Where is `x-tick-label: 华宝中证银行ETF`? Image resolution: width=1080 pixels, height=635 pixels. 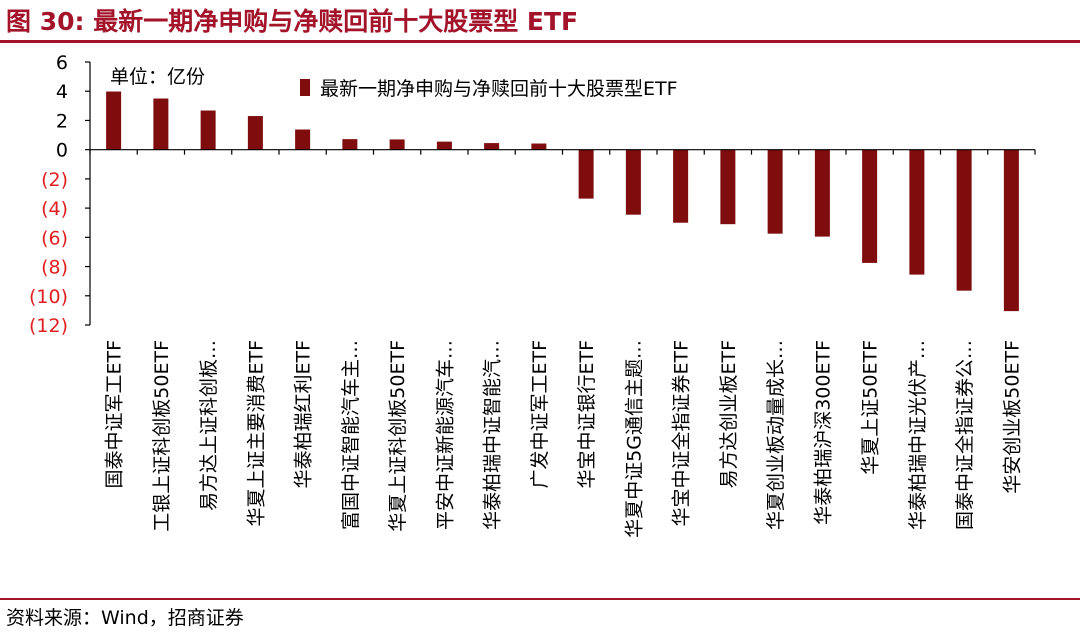 x-tick-label: 华宝中证银行ETF is located at coordinates (587, 414).